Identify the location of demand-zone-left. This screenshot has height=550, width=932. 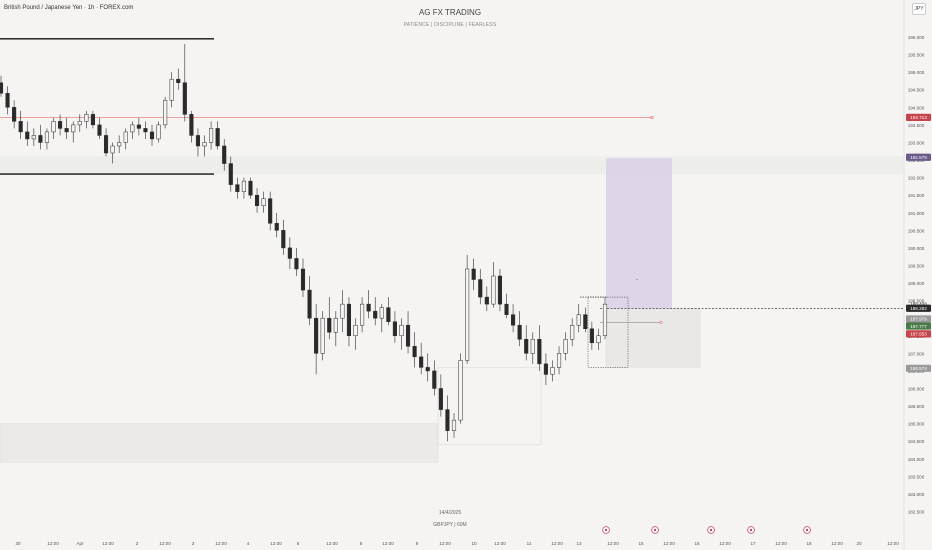
(219, 443).